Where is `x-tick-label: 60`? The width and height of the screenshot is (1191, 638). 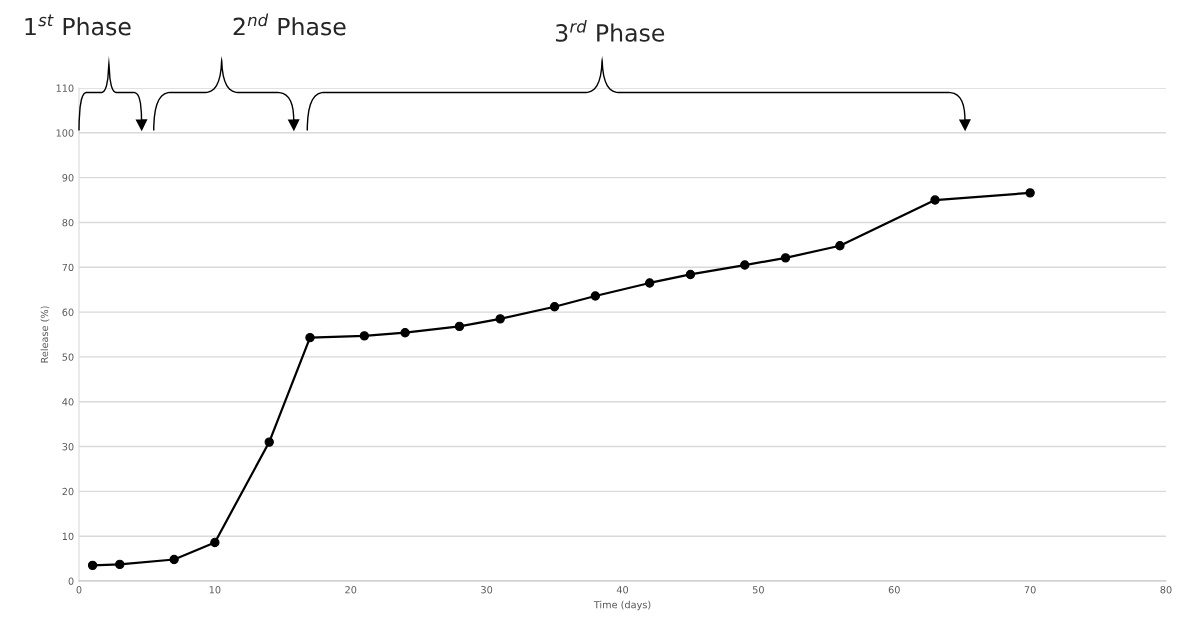 x-tick-label: 60 is located at coordinates (894, 590).